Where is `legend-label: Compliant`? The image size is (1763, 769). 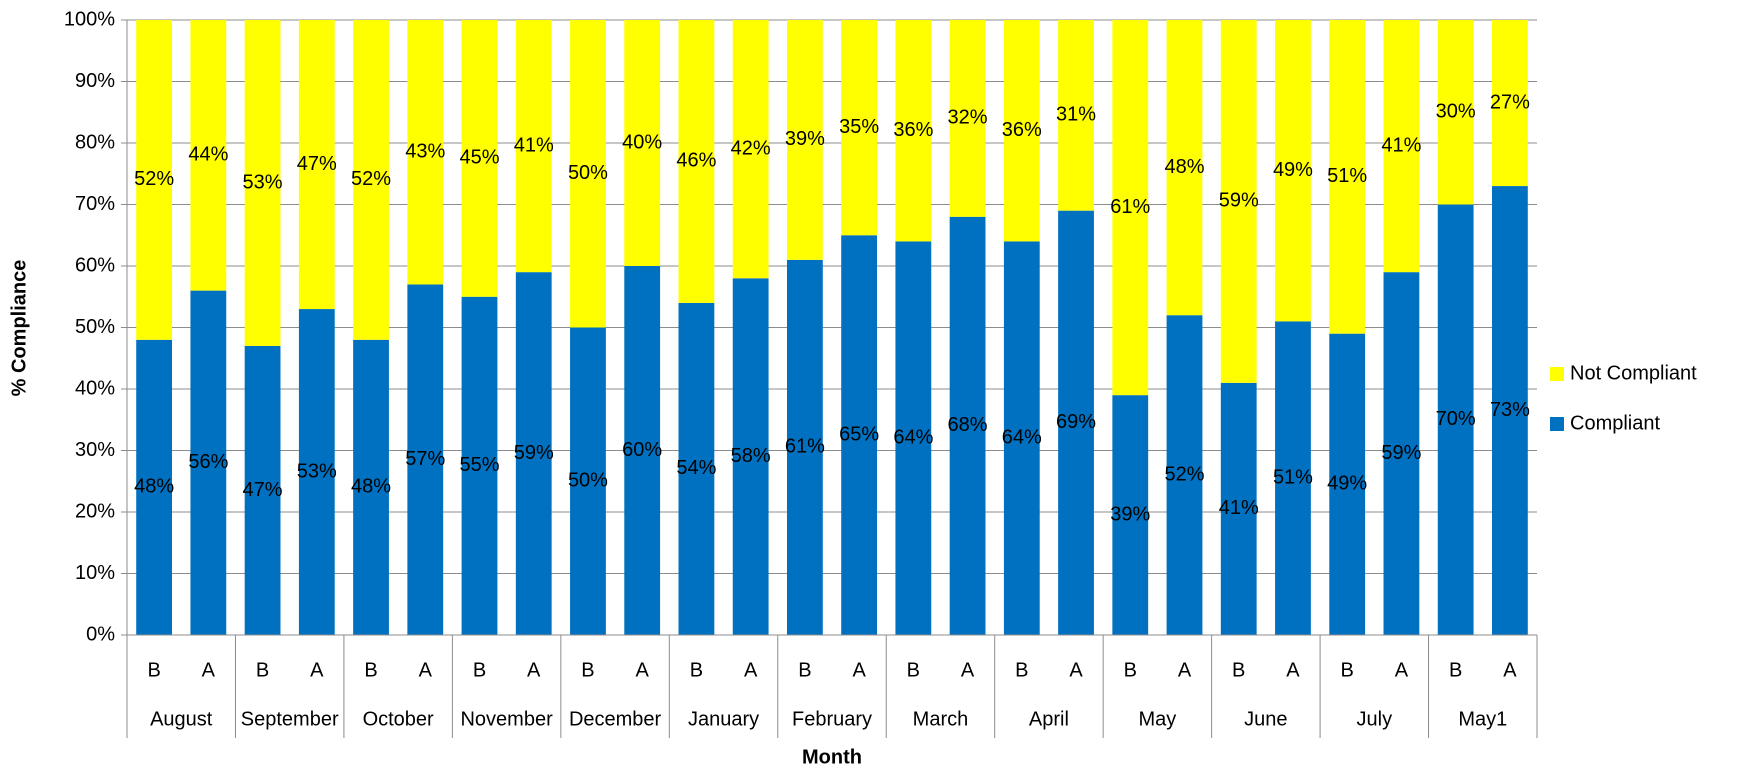
legend-label: Compliant is located at coordinates (1615, 423).